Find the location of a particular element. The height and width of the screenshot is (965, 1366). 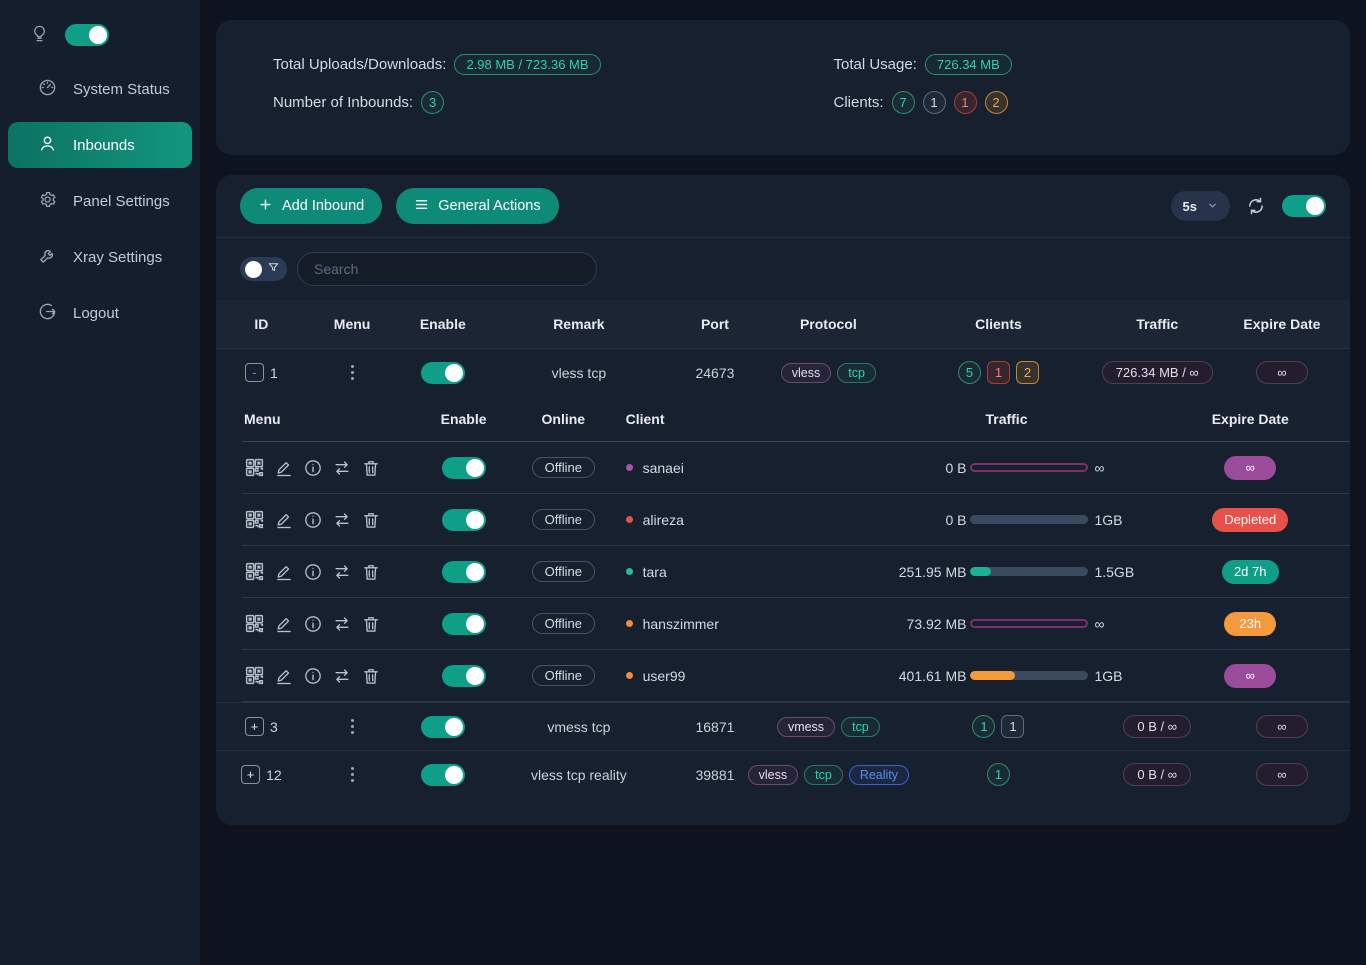

clients-count-badge: 2 is located at coordinates (996, 102).